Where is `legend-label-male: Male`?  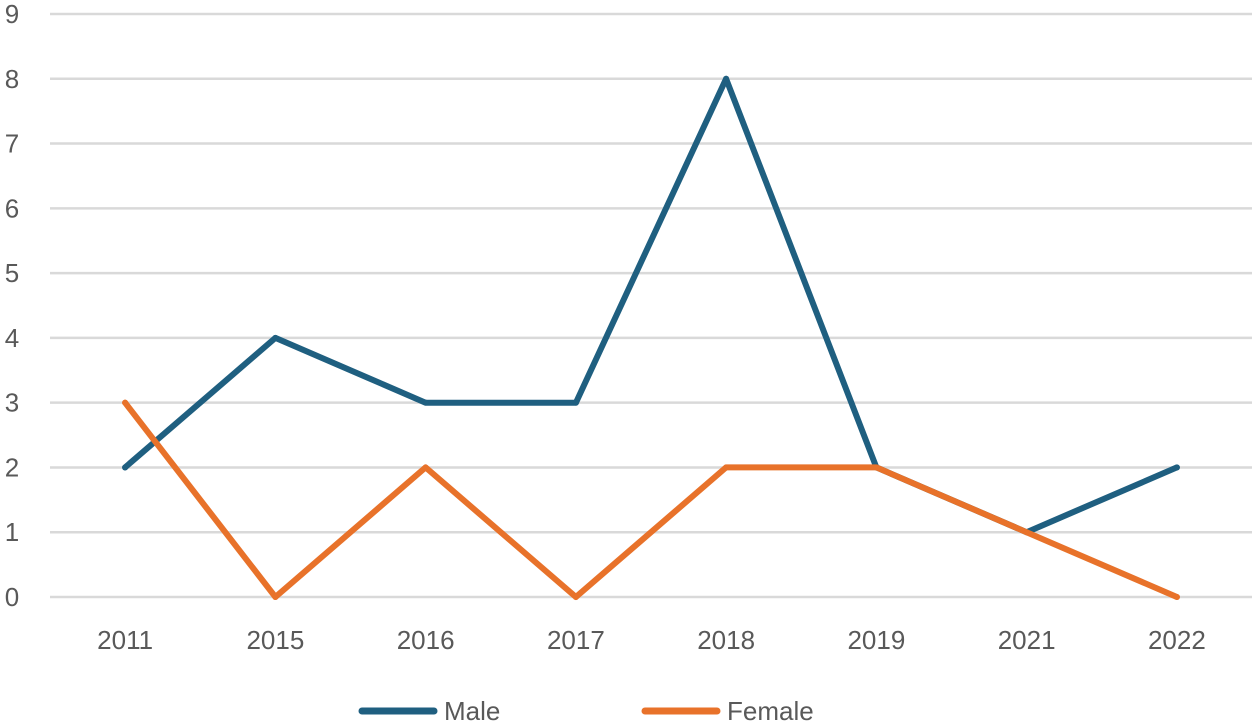 legend-label-male: Male is located at coordinates (472, 711).